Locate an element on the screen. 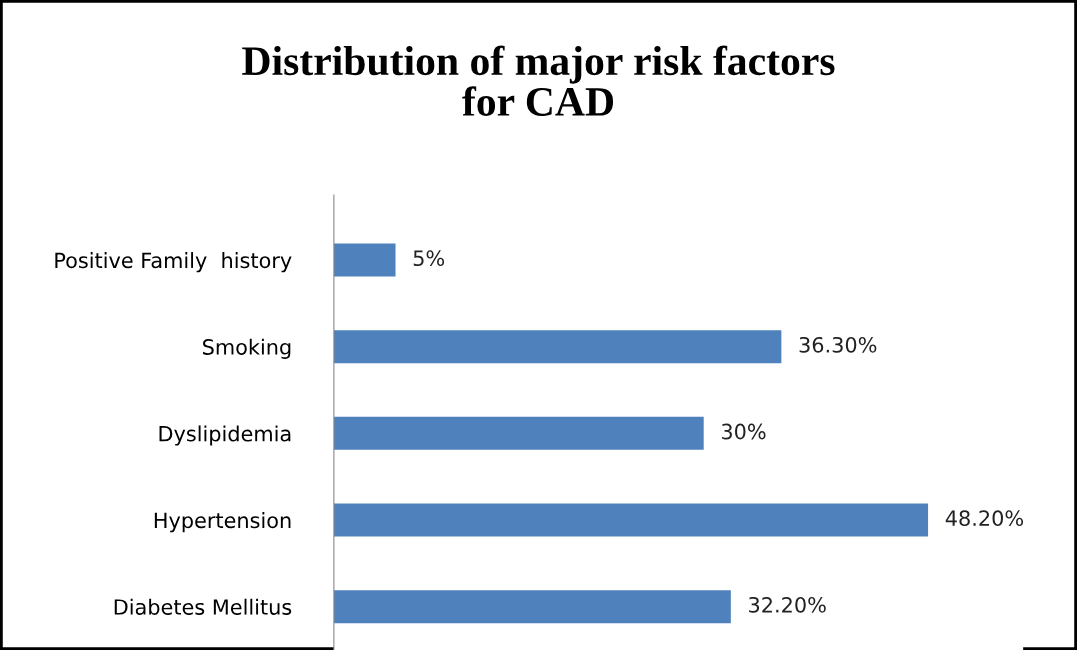 The width and height of the screenshot is (1077, 650). y-tick-label: Diabetes Mellitus is located at coordinates (203, 606).